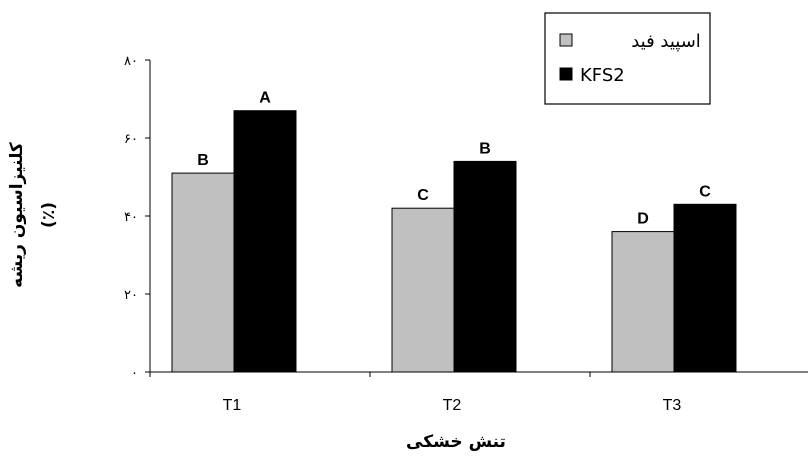 This screenshot has height=461, width=808. I want to click on y-tick-label: ۰, so click(134, 373).